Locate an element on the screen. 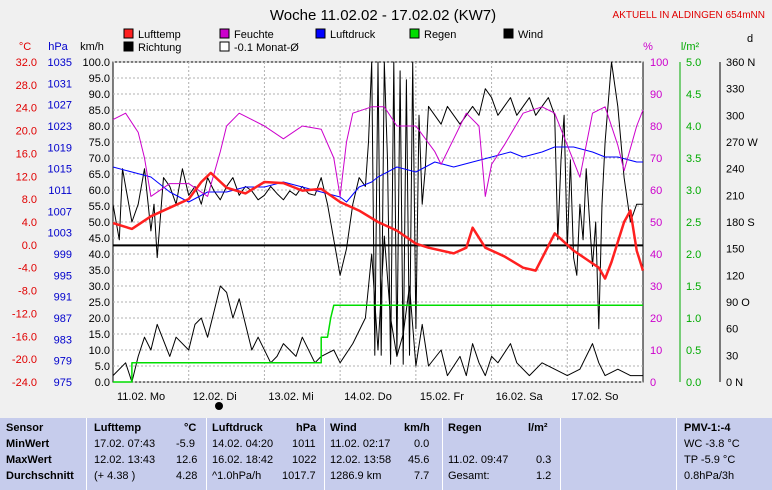 The width and height of the screenshot is (772, 490). temp-unit: °C is located at coordinates (190, 428).